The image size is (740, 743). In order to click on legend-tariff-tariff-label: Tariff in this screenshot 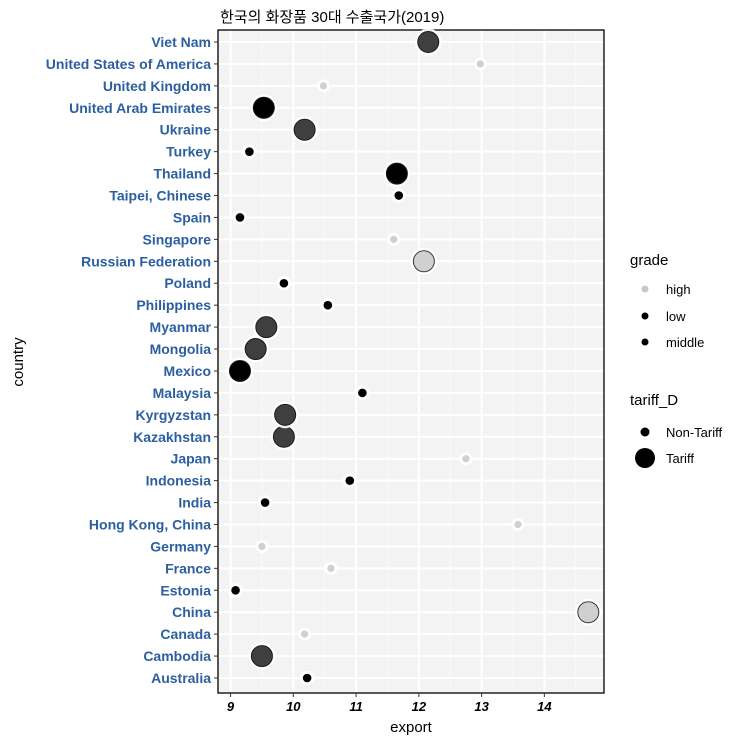, I will do `click(680, 458)`.